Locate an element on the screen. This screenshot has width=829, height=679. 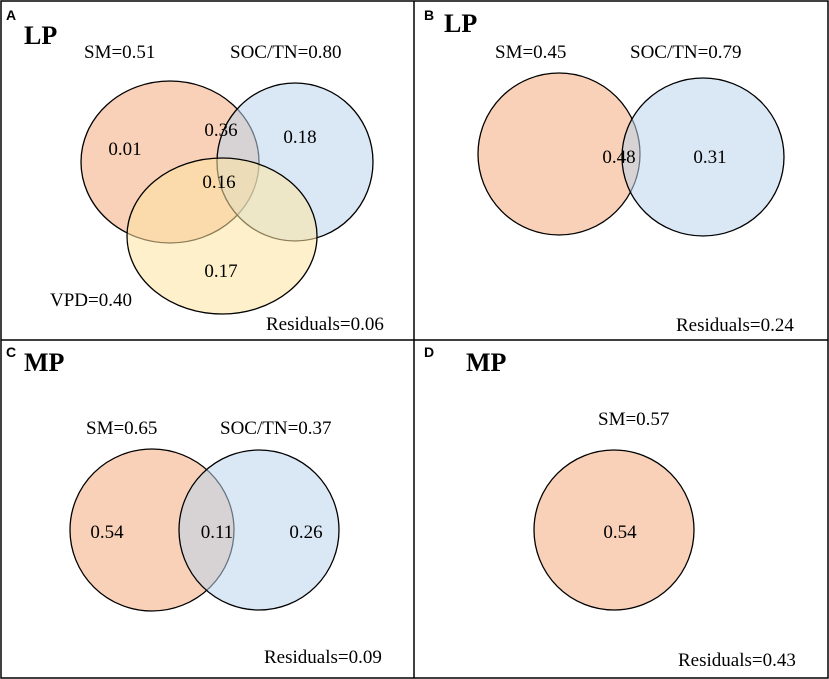
panel-a-residuals: Residuals=0.06 is located at coordinates (325, 324).